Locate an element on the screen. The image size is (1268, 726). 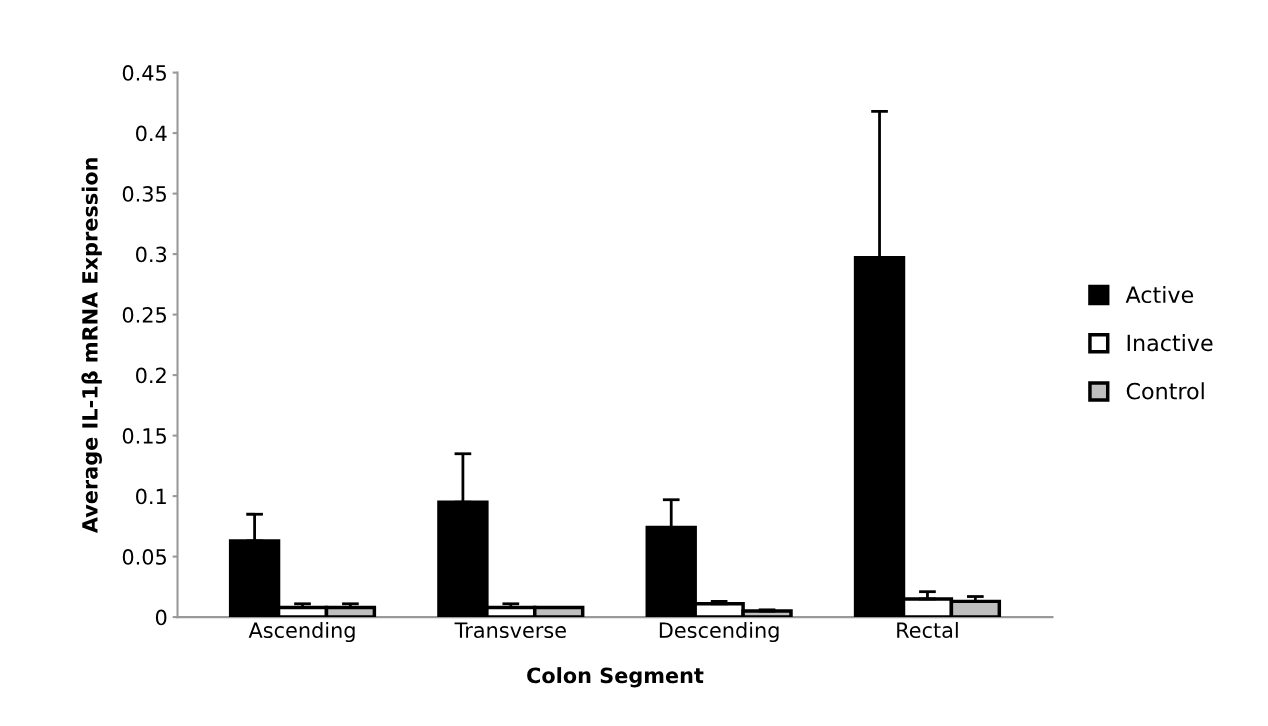
y-tick-label: 0.35 is located at coordinates (144, 194).